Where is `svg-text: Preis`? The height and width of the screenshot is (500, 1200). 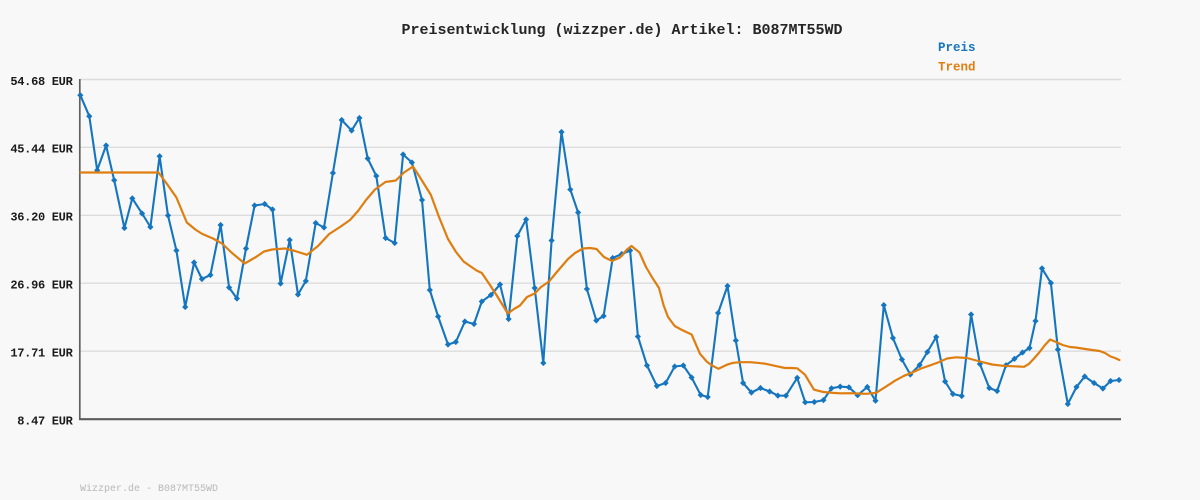
svg-text: Preis is located at coordinates (957, 48).